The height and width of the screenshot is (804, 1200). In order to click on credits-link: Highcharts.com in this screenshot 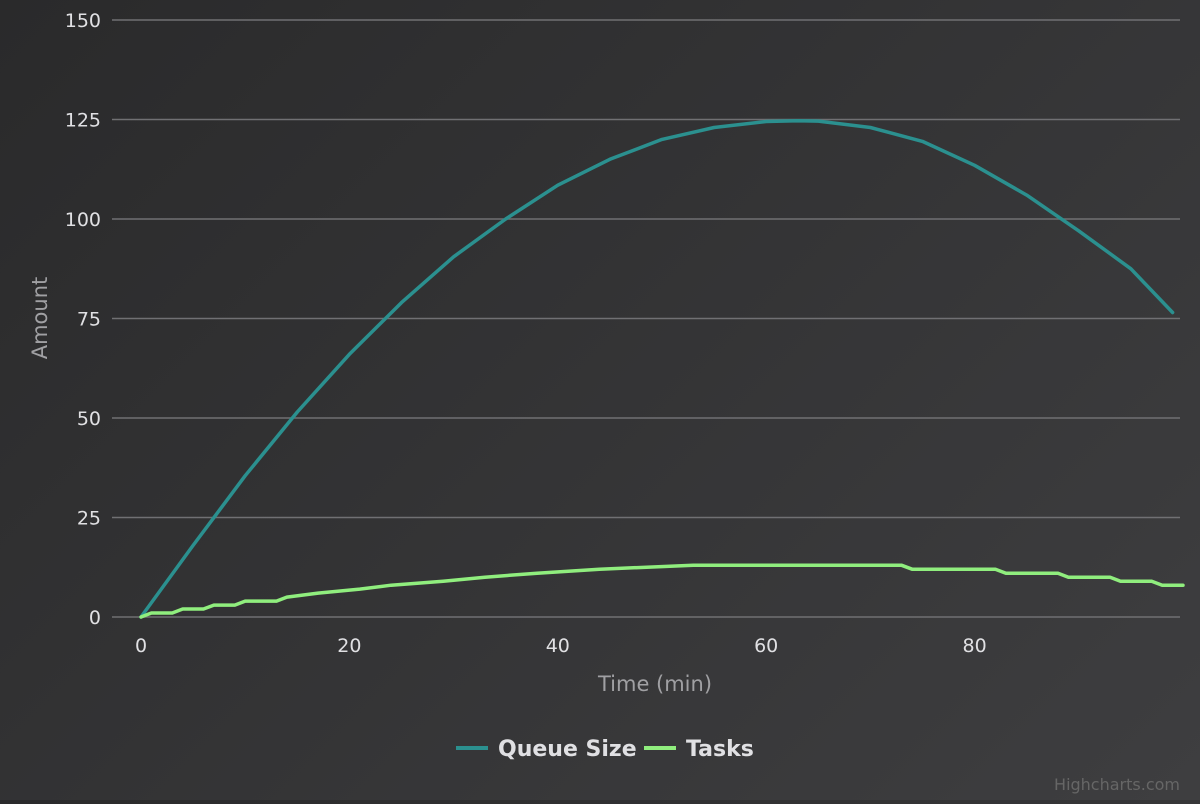, I will do `click(1117, 784)`.